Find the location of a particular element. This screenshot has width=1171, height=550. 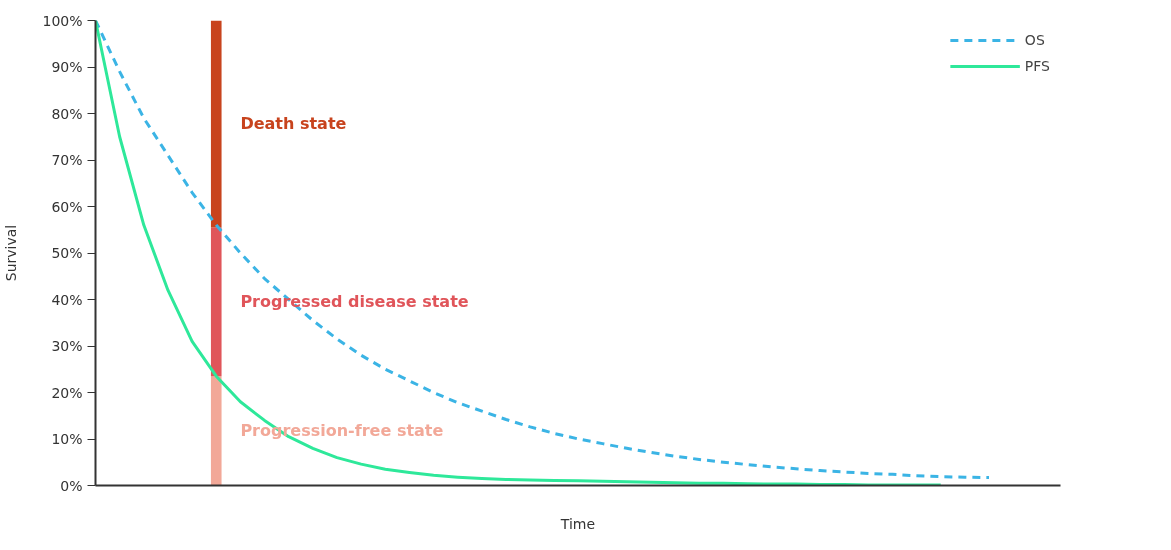

y-tick-label: 20% is located at coordinates (67, 392).